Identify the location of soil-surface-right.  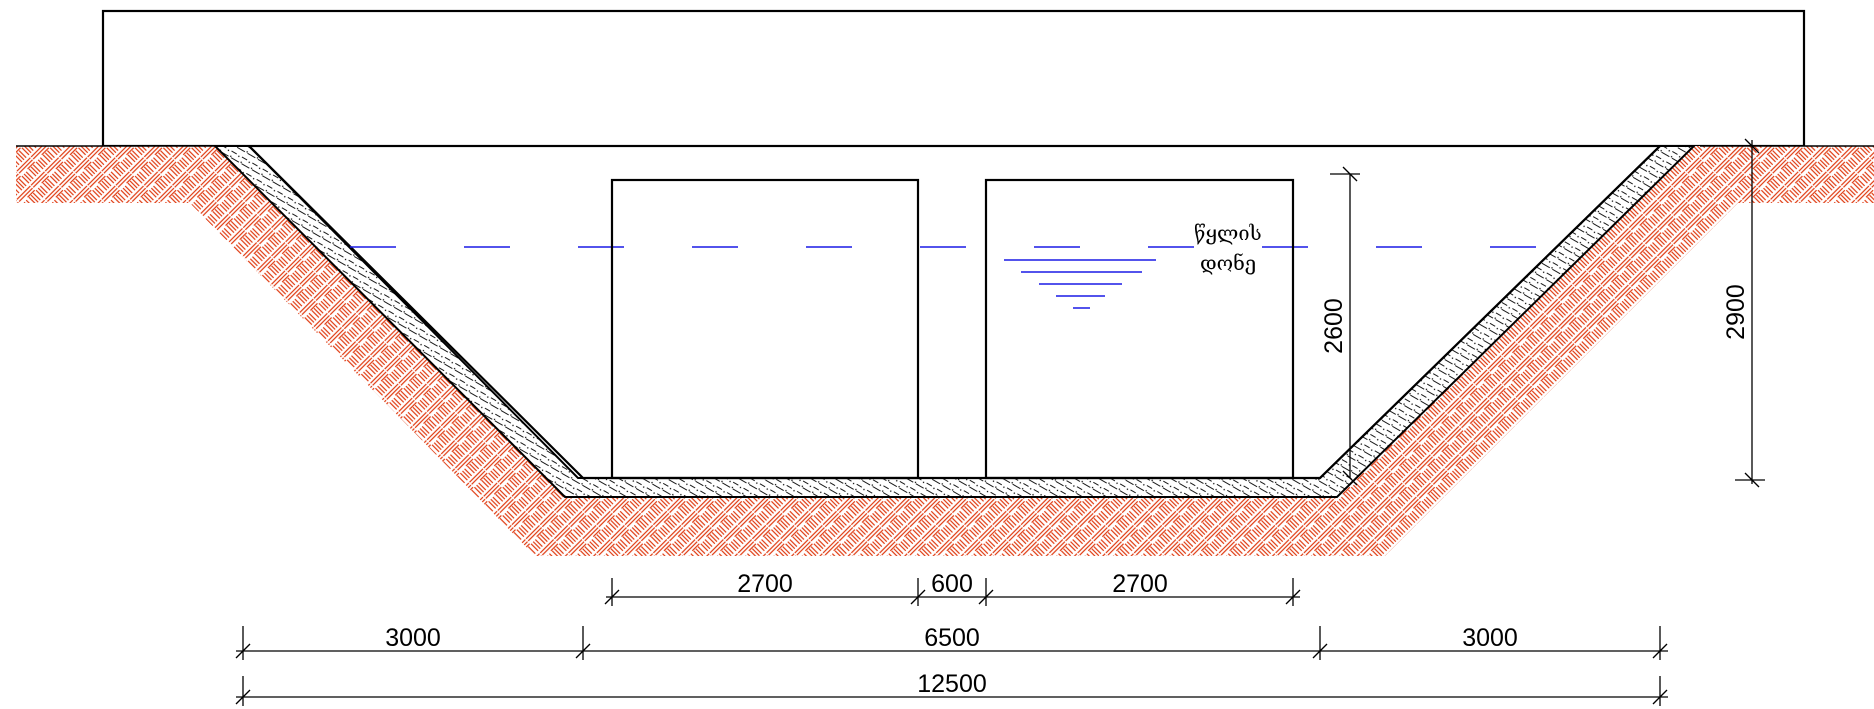
(1787, 174).